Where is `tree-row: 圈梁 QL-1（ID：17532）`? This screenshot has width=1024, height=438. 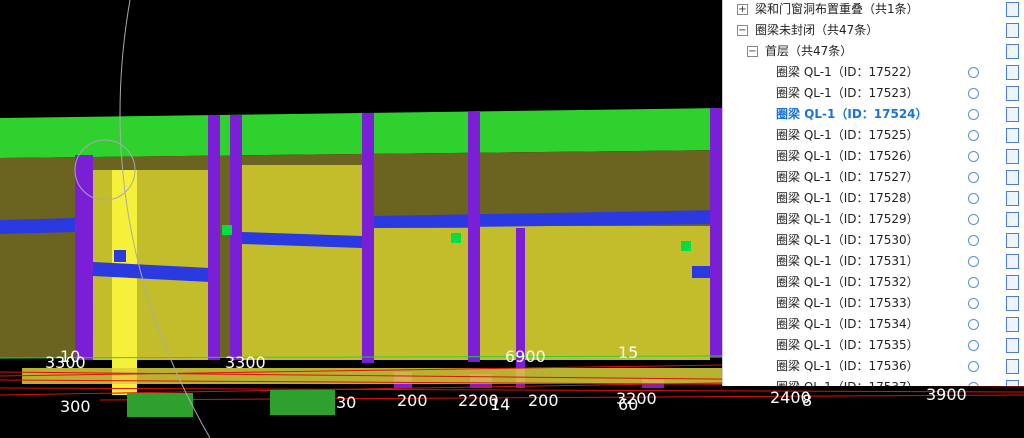
tree-row: 圈梁 QL-1（ID：17532） is located at coordinates (873, 282).